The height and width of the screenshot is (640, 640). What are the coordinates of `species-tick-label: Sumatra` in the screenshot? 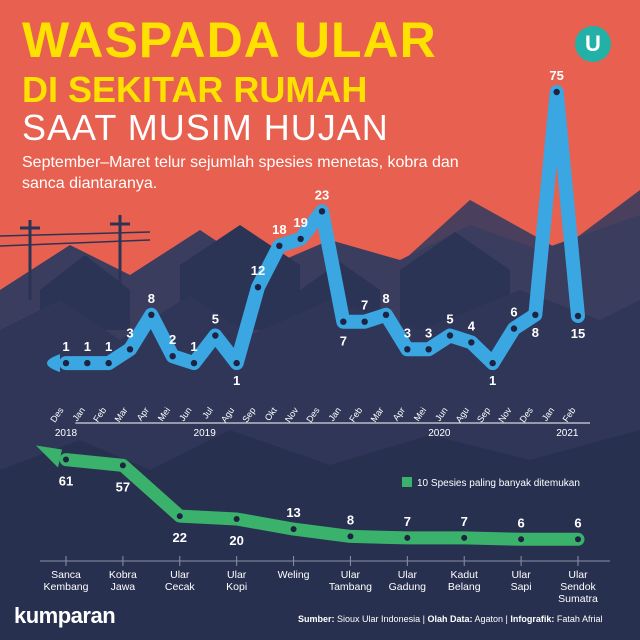 It's located at (578, 599).